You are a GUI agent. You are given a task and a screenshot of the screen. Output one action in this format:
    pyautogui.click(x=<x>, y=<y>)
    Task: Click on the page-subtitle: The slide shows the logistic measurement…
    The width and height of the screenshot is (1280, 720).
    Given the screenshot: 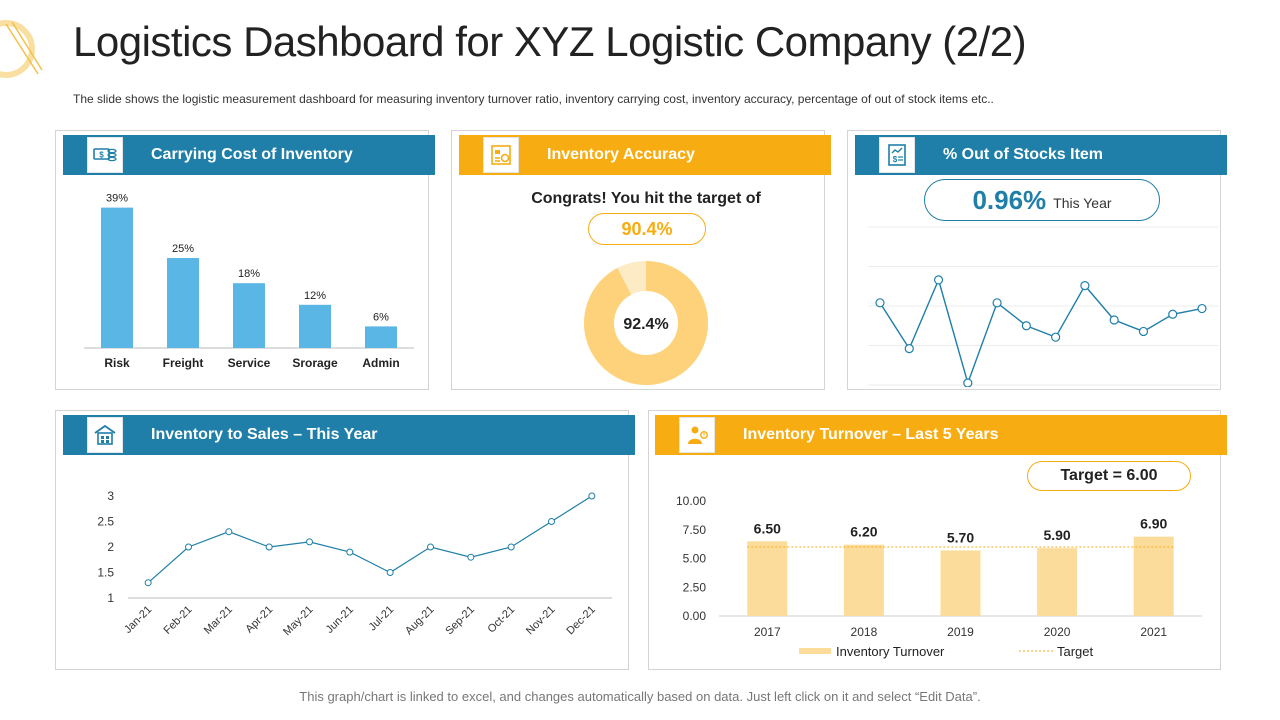 What is the action you would take?
    pyautogui.click(x=533, y=99)
    